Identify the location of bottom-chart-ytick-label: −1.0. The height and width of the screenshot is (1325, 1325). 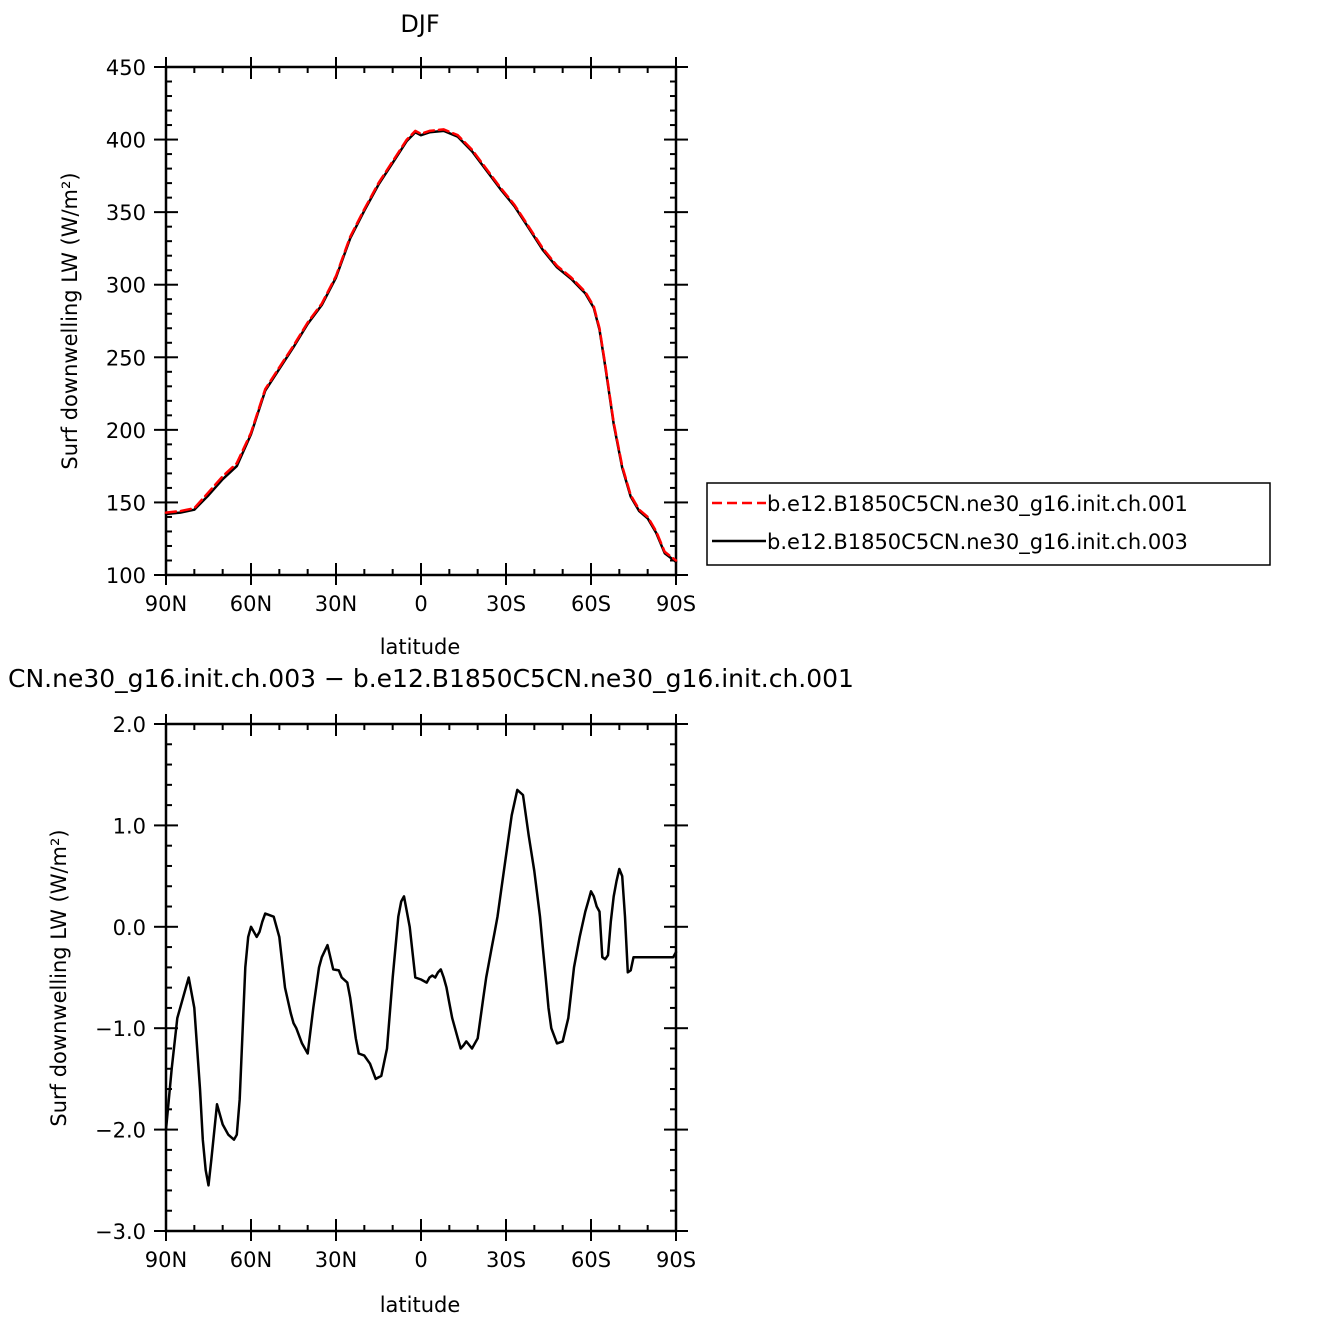
(120, 1029).